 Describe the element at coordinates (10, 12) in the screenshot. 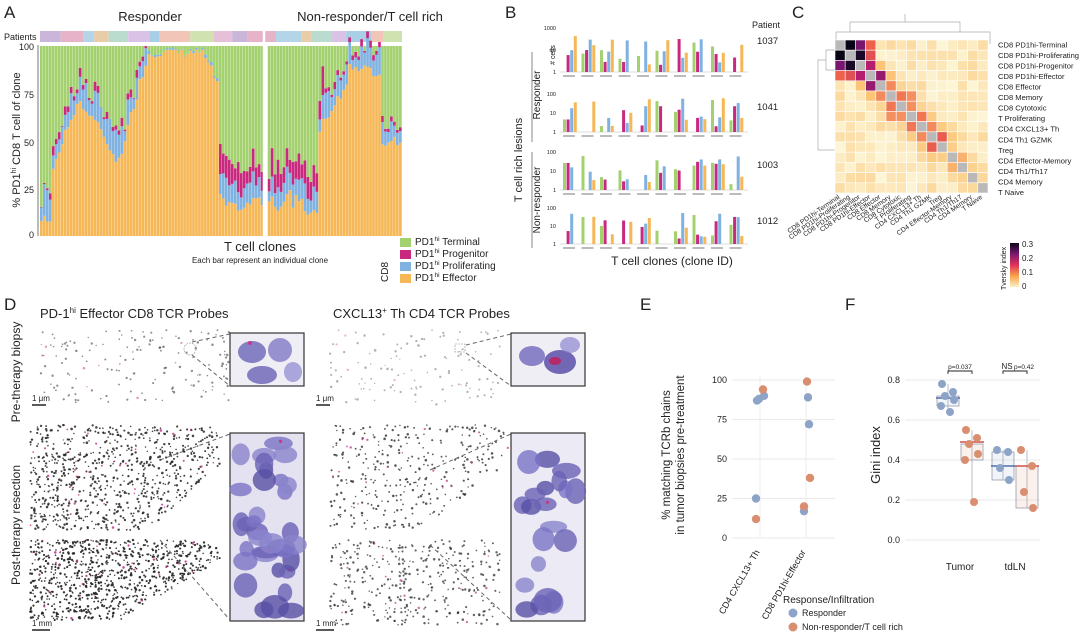

I see `panel-label-a: A` at that location.